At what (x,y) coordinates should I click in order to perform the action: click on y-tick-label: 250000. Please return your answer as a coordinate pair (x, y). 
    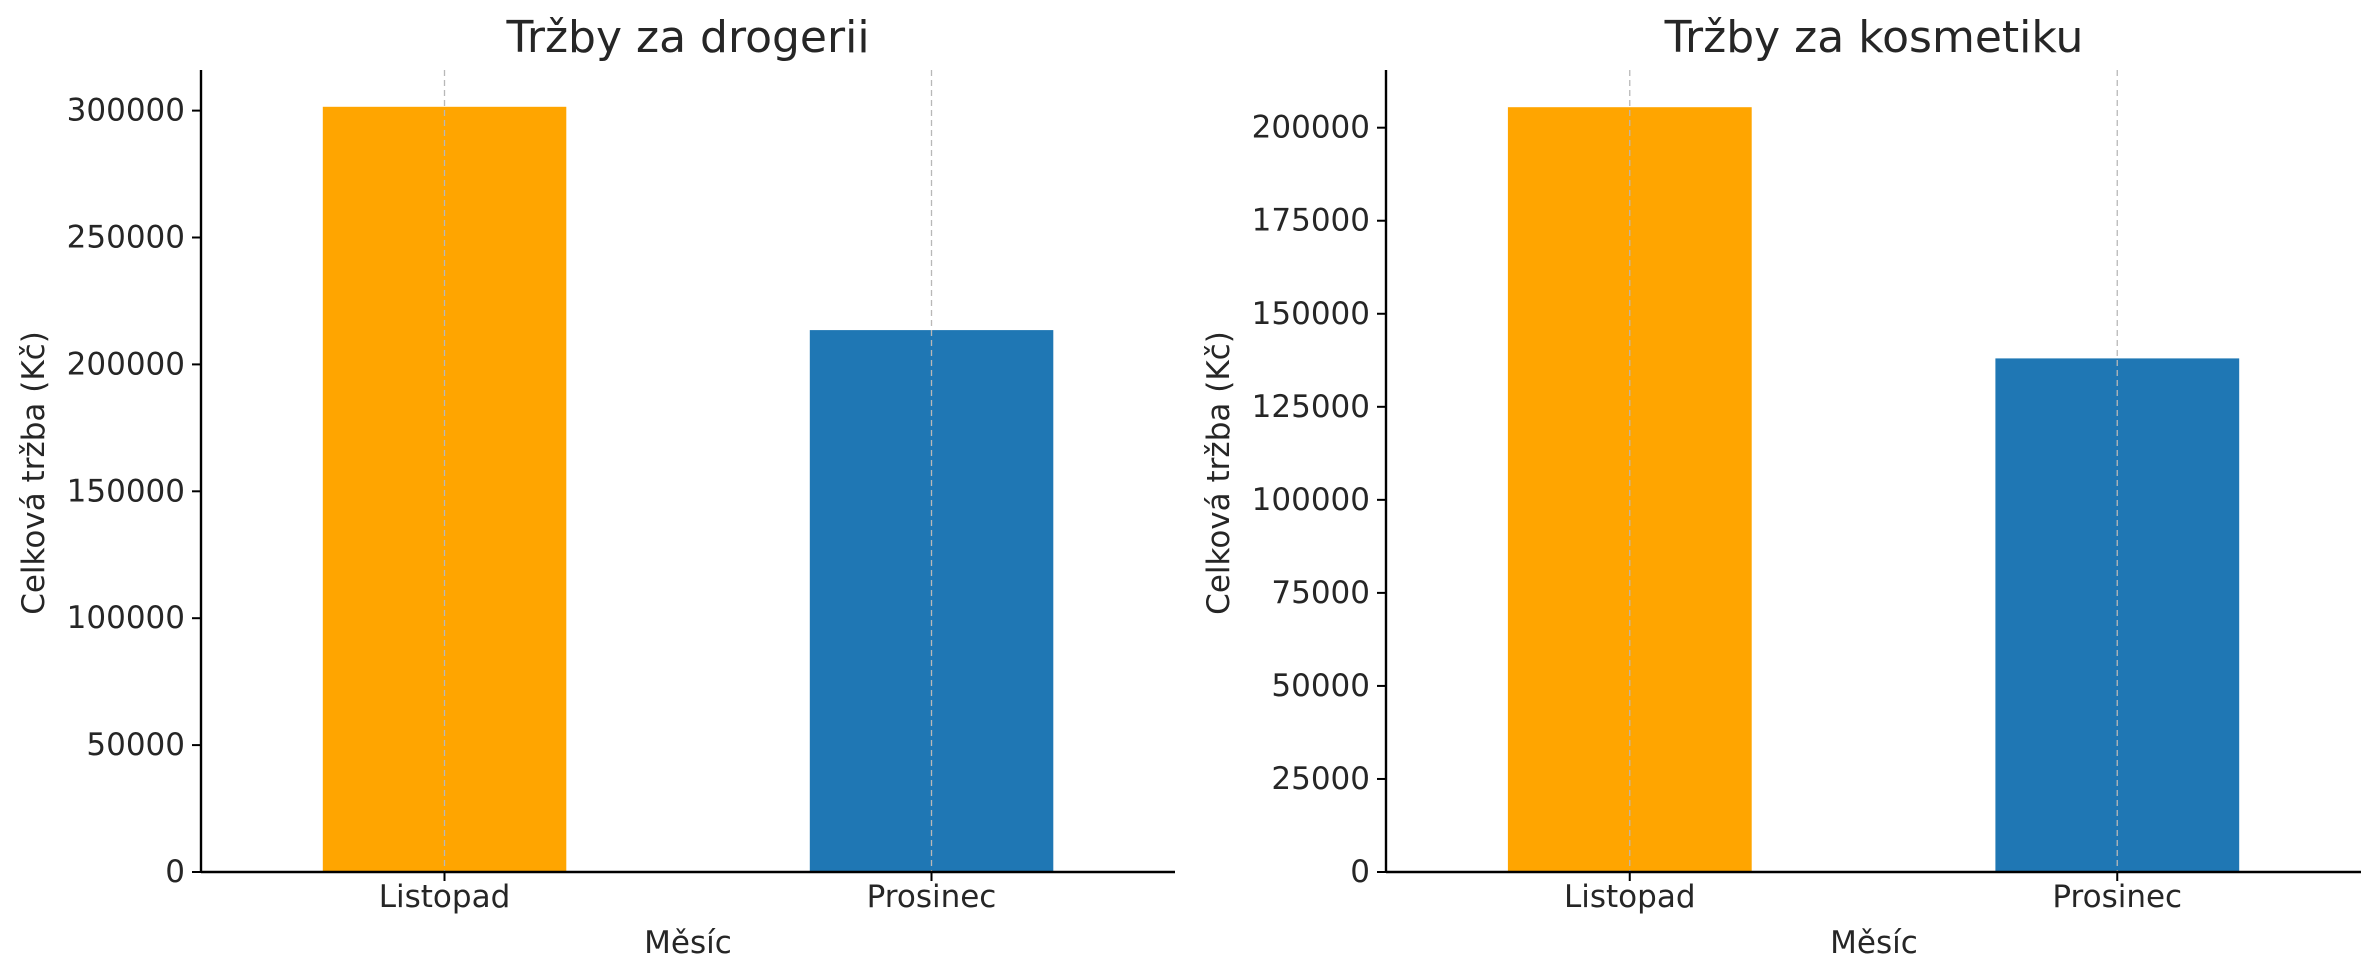
    Looking at the image, I should click on (126, 238).